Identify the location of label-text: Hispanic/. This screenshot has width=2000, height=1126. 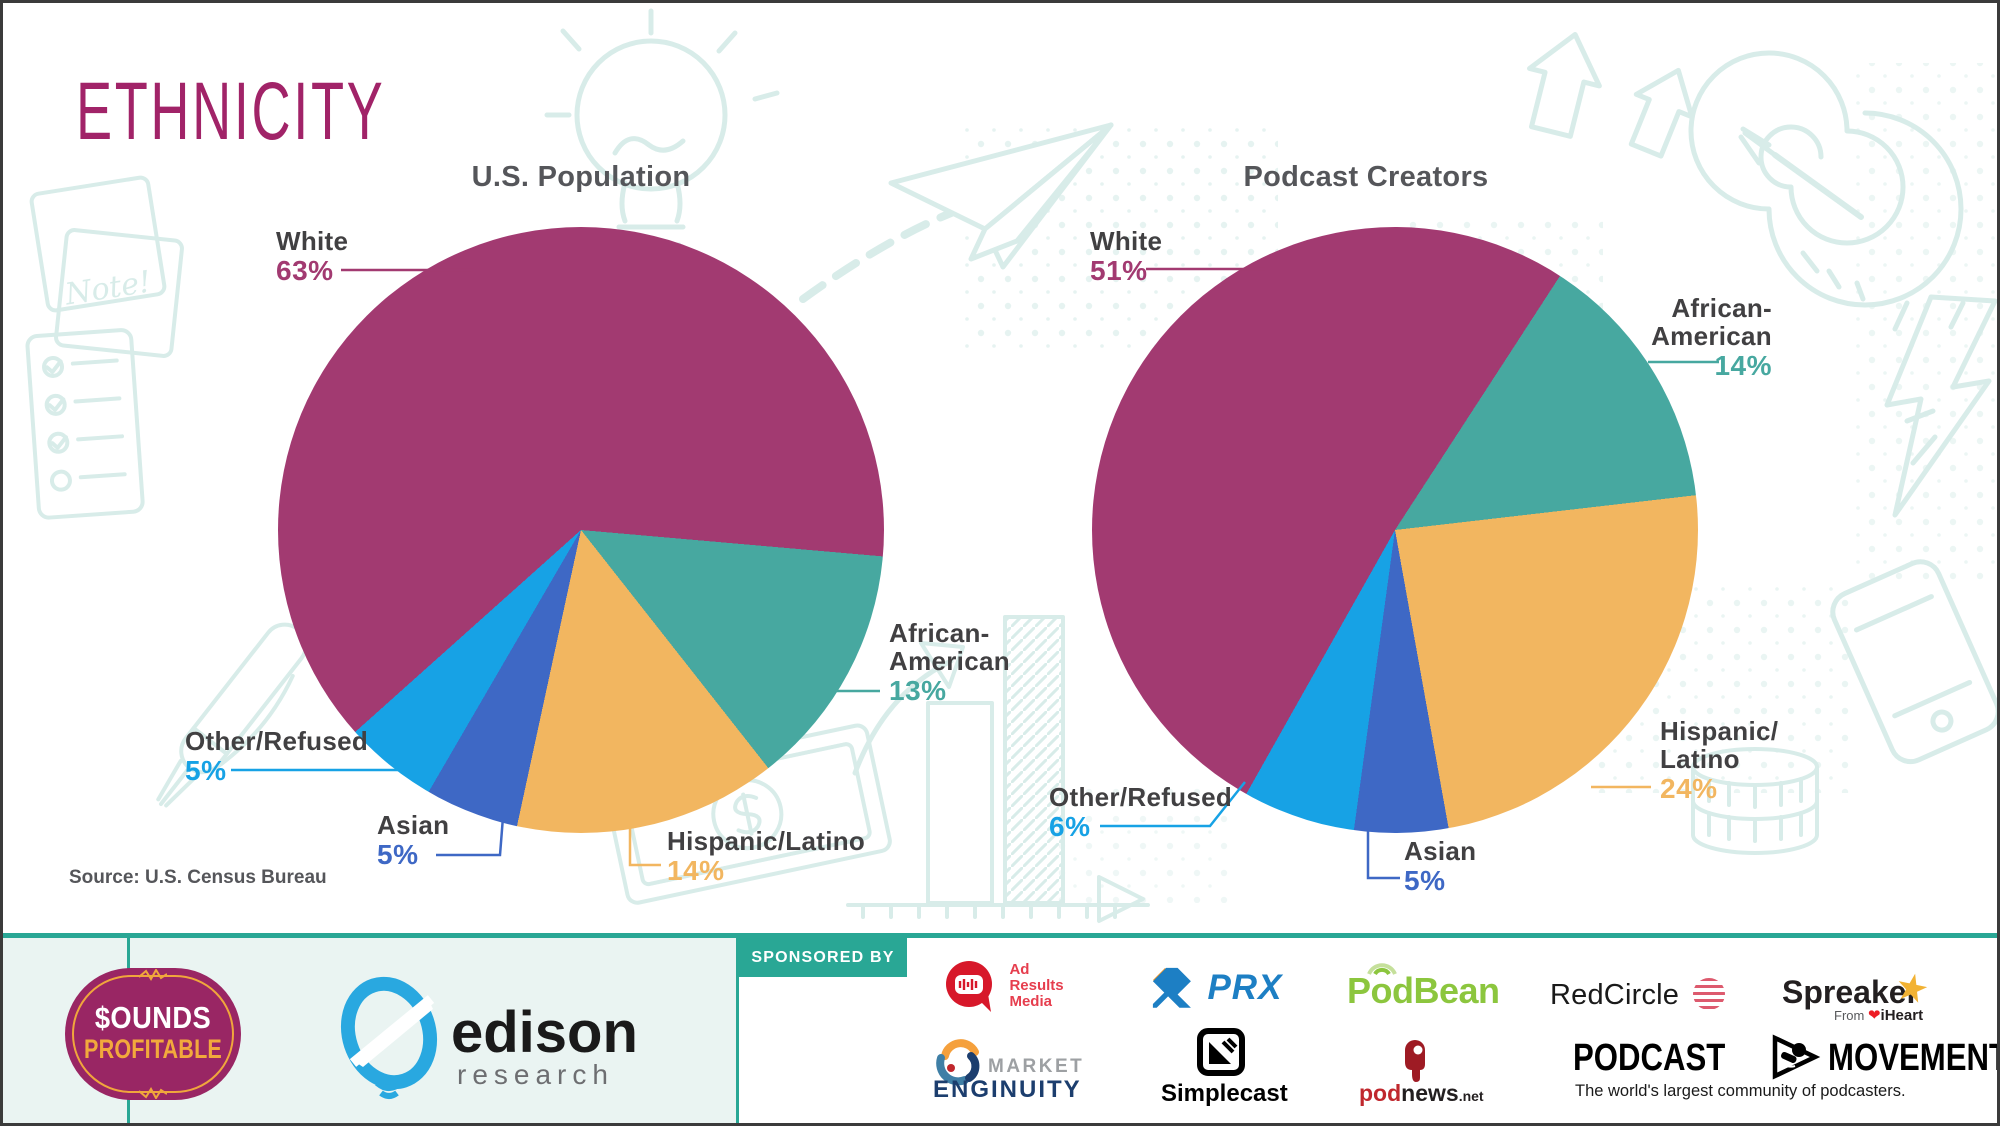
(1719, 731).